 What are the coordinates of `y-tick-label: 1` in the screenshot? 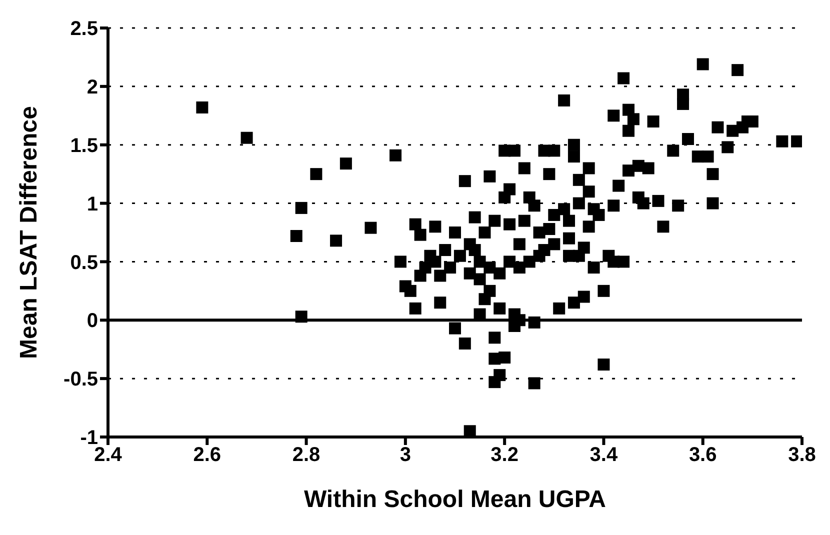 It's located at (92, 204).